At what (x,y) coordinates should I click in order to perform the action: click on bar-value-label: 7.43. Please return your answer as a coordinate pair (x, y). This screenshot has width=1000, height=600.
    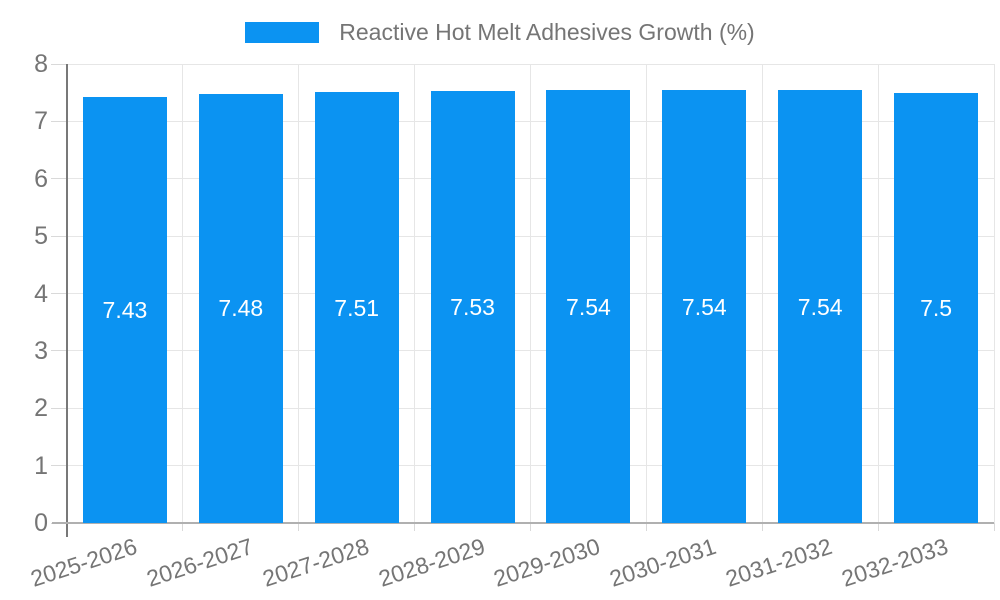
    Looking at the image, I should click on (125, 309).